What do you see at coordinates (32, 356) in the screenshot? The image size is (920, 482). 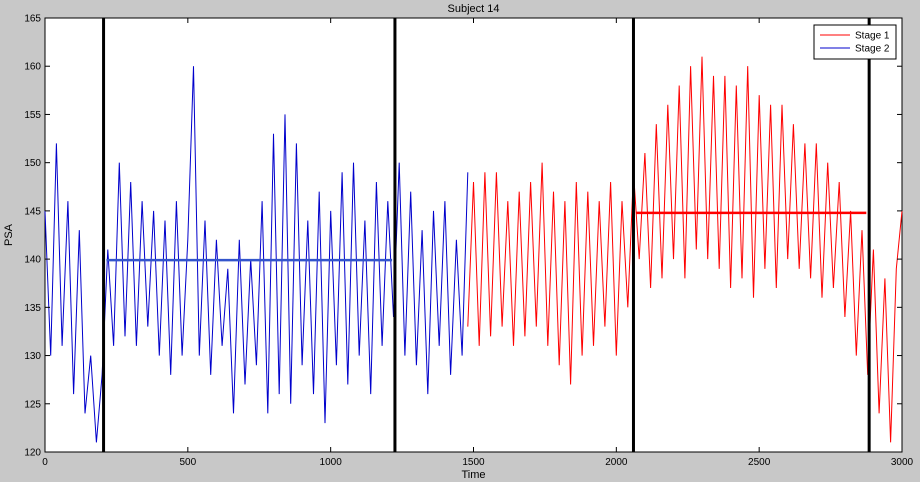 I see `y-tick-label: 130` at bounding box center [32, 356].